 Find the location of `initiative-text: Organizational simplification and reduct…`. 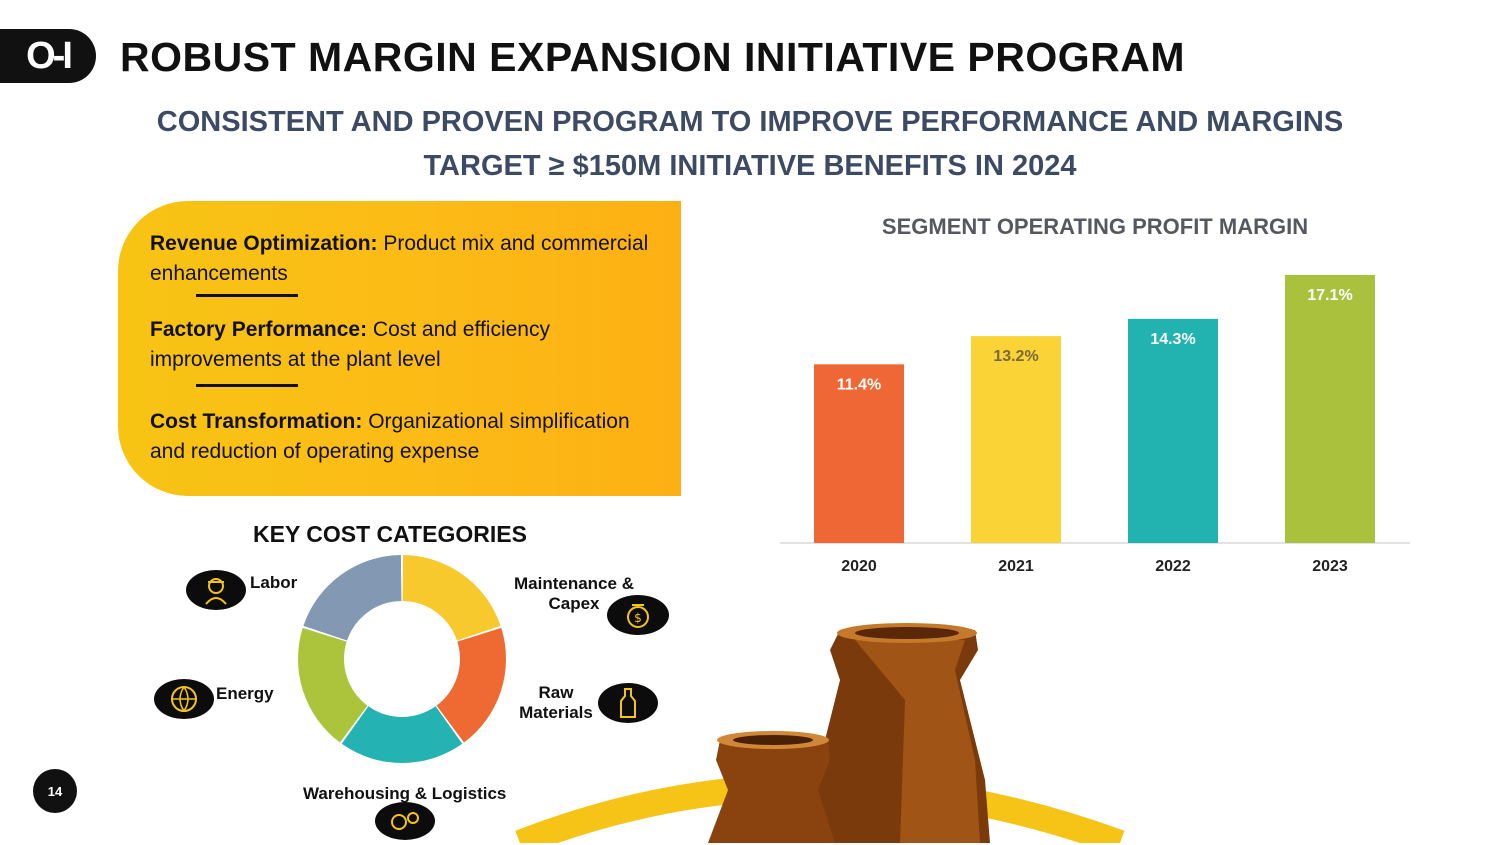

initiative-text: Organizational simplification and reduct… is located at coordinates (390, 436).